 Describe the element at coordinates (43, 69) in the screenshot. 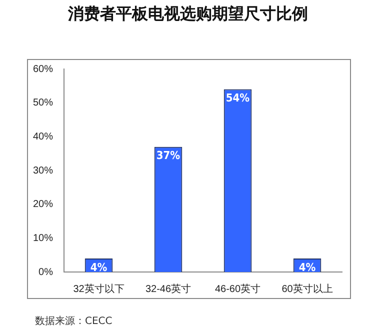

I see `y-tick-label: 60%` at that location.